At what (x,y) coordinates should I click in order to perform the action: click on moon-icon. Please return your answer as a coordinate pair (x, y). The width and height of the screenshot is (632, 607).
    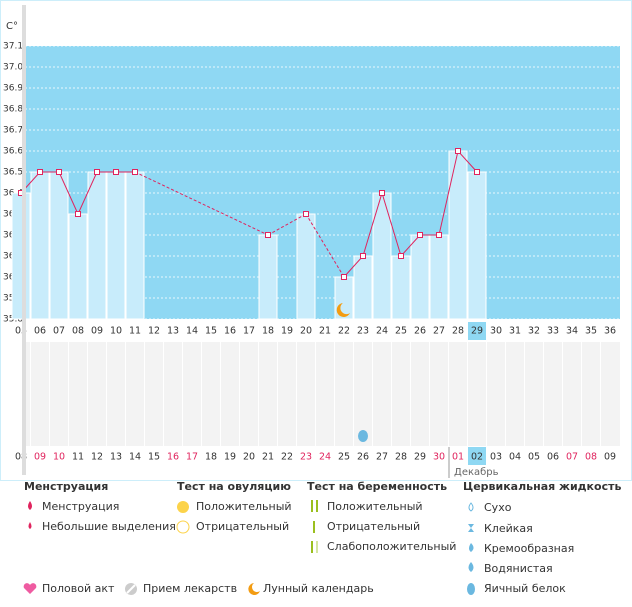
    Looking at the image, I should click on (343, 310).